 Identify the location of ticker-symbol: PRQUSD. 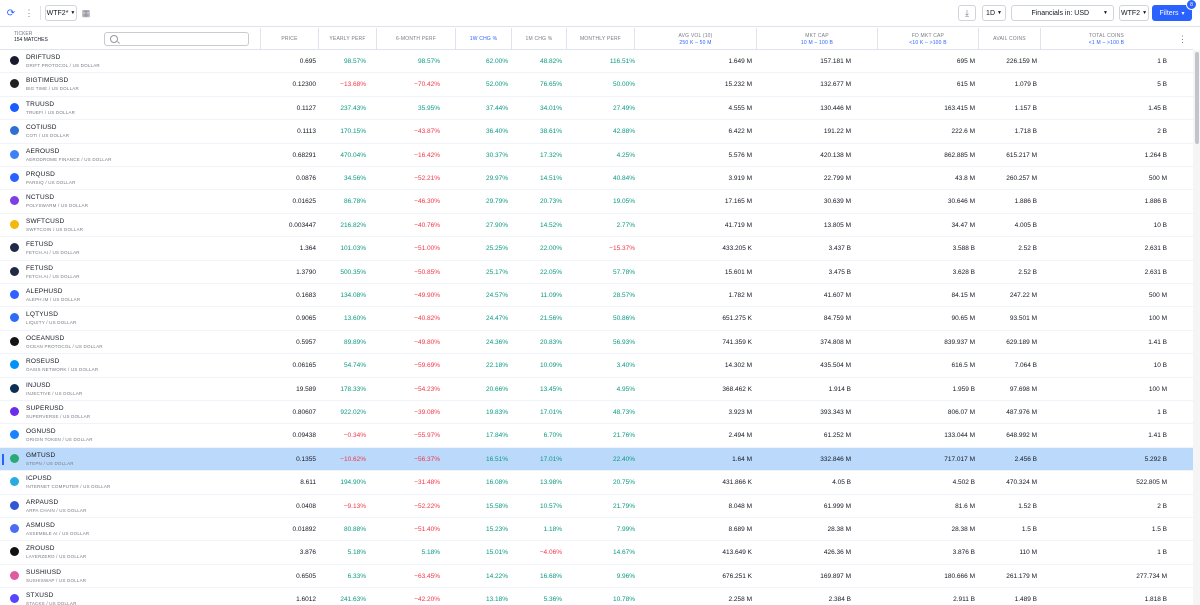
(41, 174).